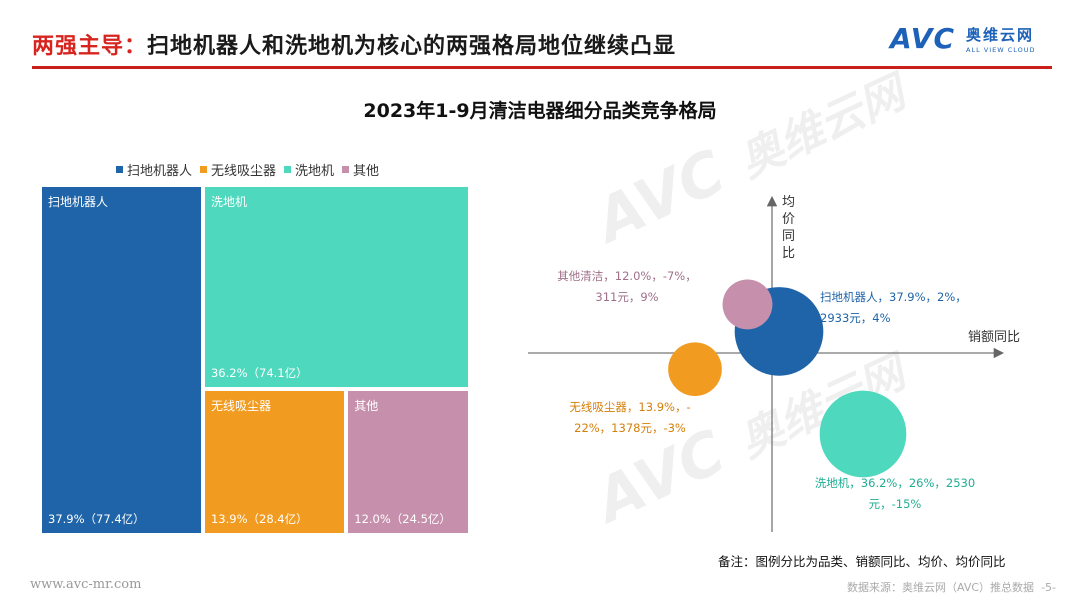 The height and width of the screenshot is (608, 1080). I want to click on tile-value: 12.0%（24.5亿）, so click(402, 518).